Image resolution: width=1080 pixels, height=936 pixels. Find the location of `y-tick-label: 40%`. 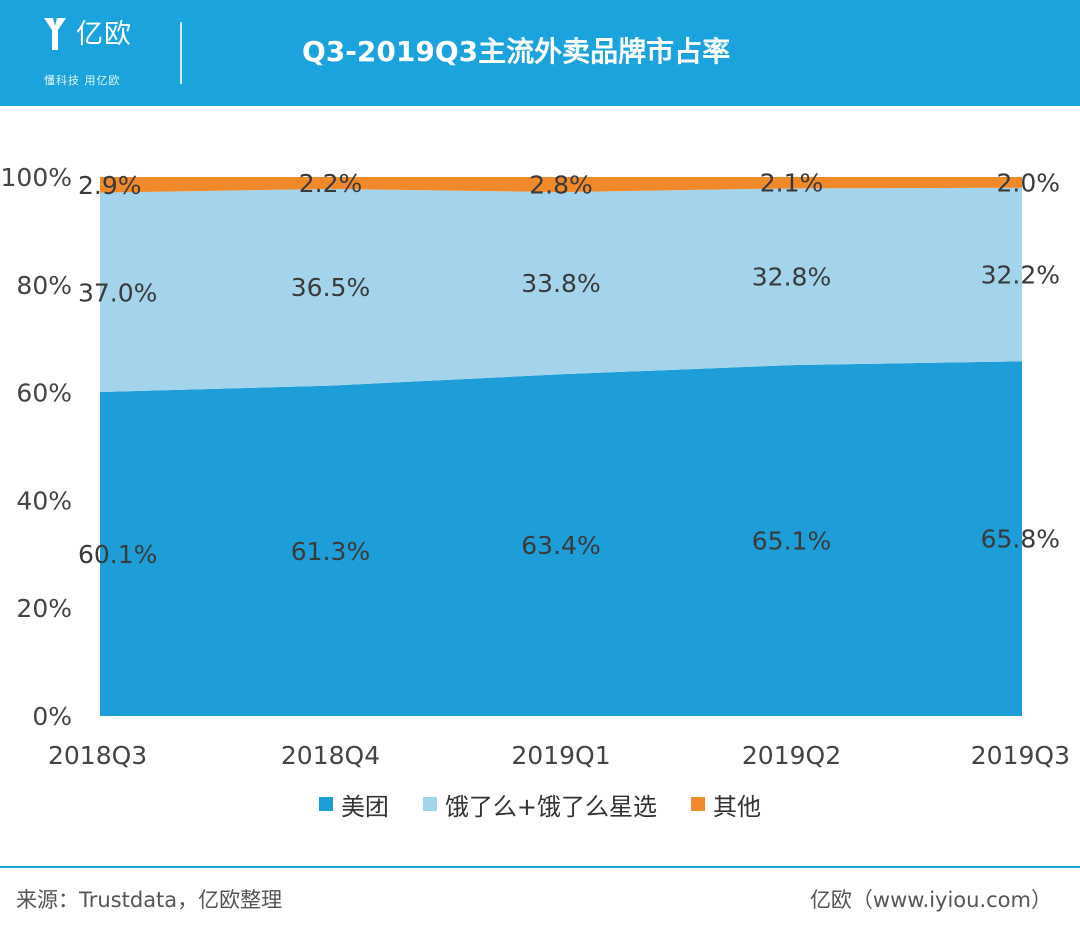

y-tick-label: 40% is located at coordinates (44, 500).